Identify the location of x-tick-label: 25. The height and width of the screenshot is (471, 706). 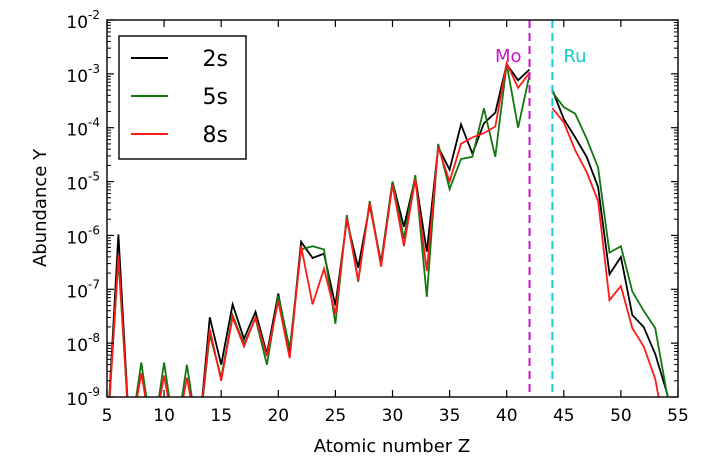
(336, 416).